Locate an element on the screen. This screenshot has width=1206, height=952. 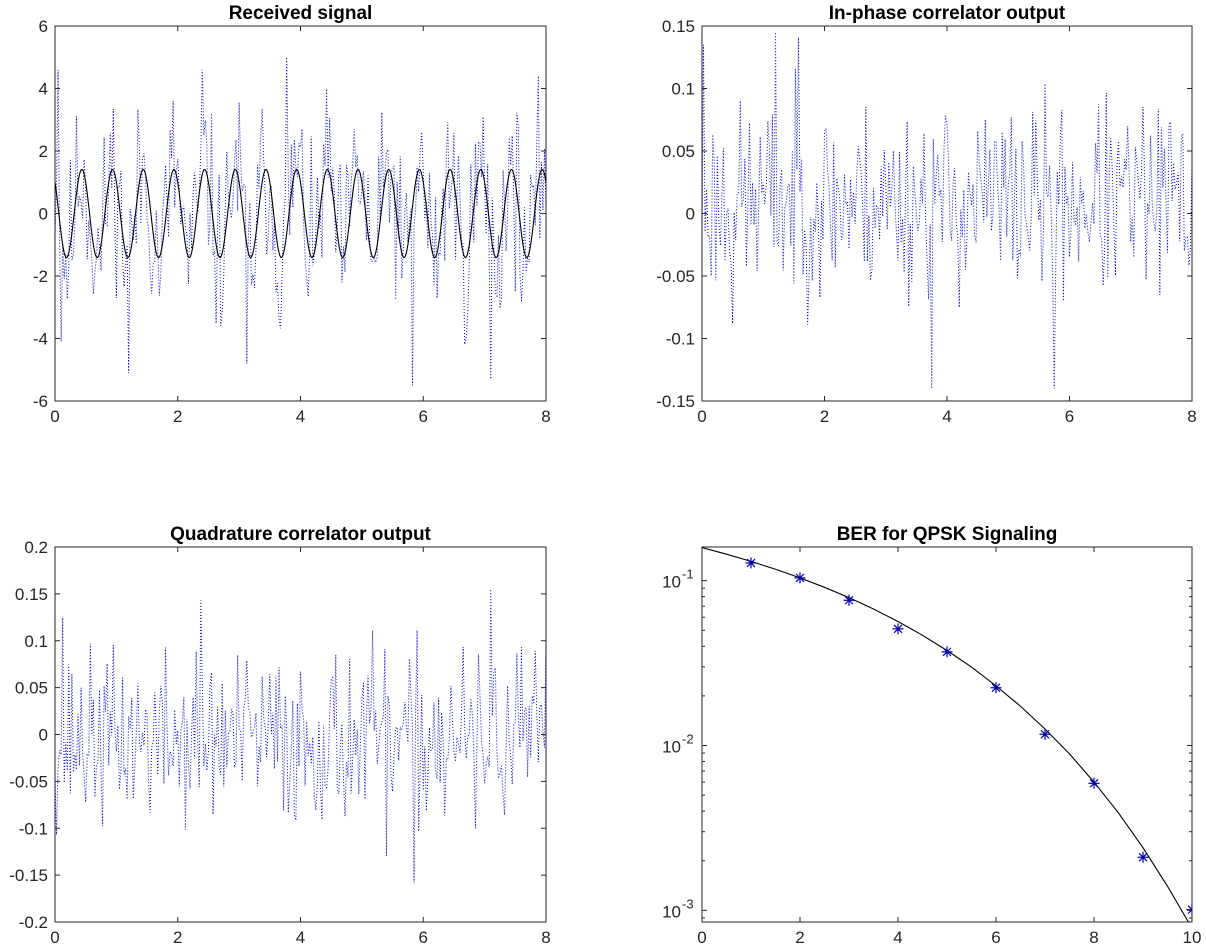
ber-ytick-exponent: -2 is located at coordinates (688, 739).